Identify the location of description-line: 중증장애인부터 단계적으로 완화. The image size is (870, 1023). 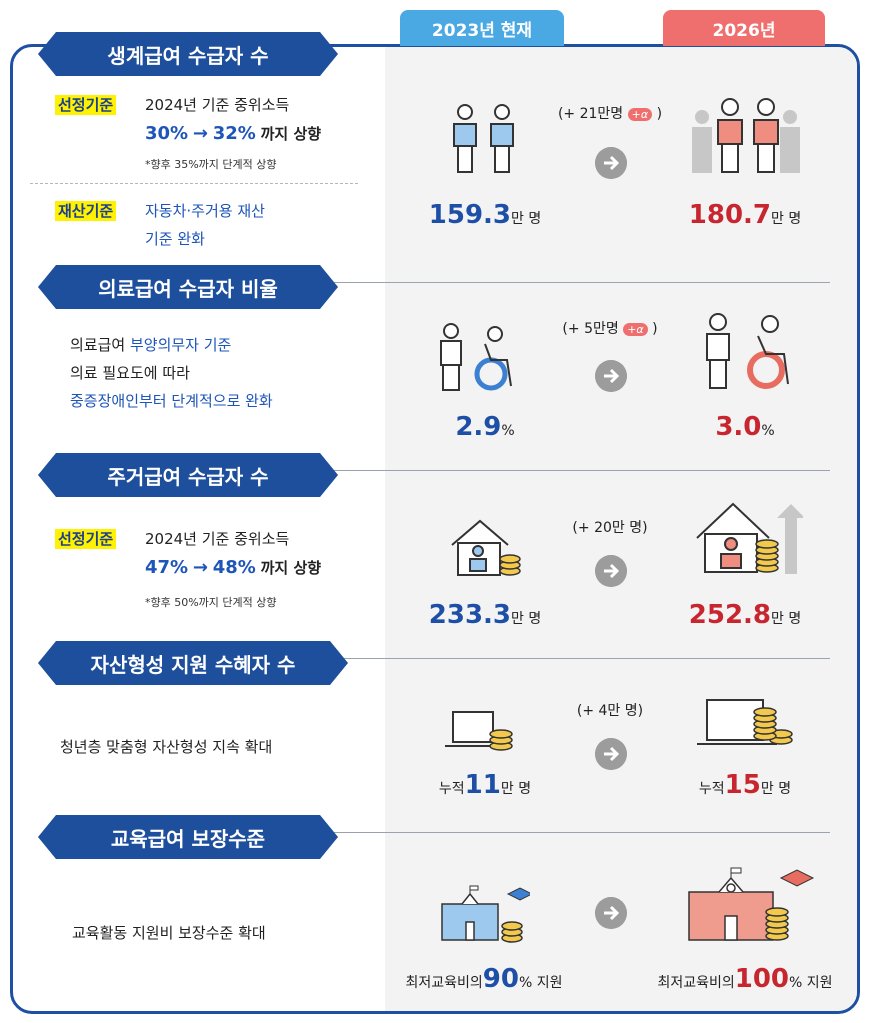
(171, 401).